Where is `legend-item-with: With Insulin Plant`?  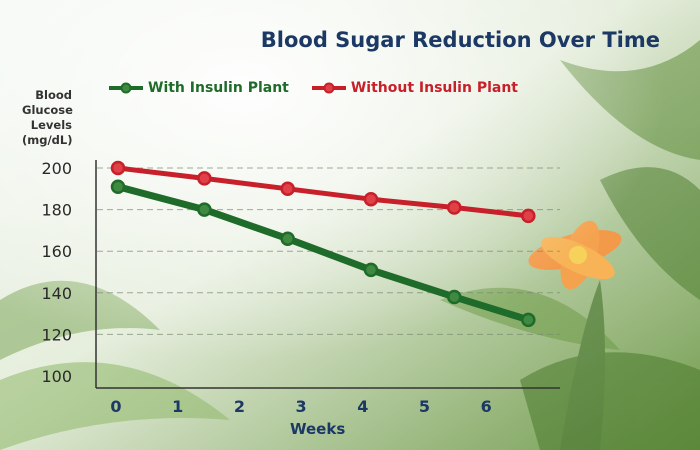 legend-item-with: With Insulin Plant is located at coordinates (198, 88).